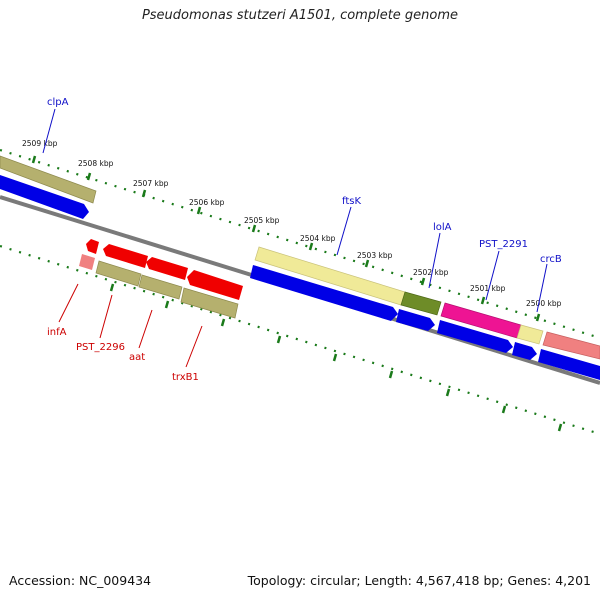  I want to click on ruler-label: 2502 kbp, so click(431, 272).